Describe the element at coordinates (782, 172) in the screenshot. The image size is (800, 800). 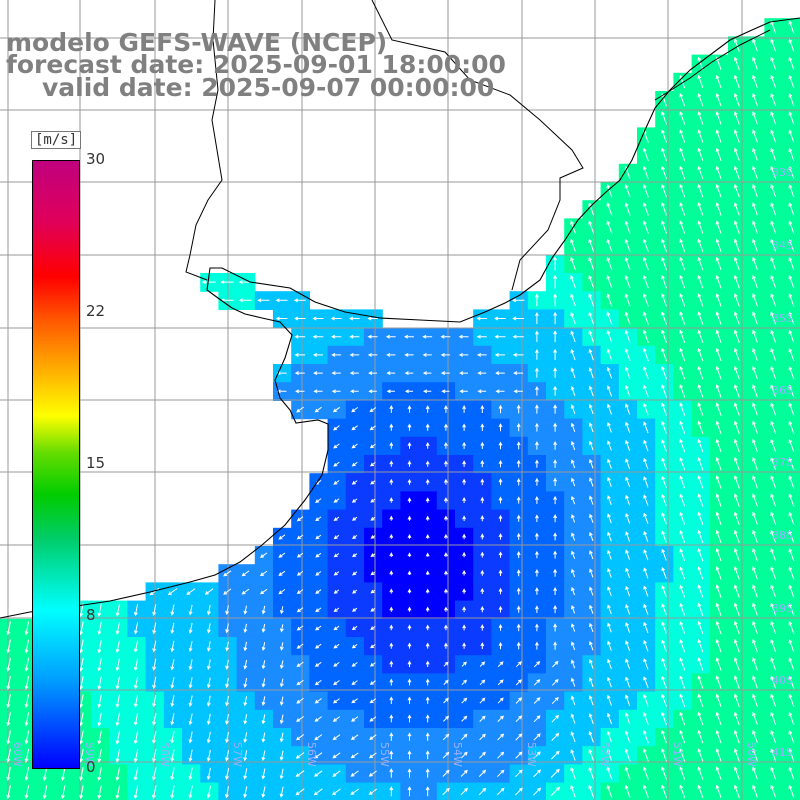
I see `latitude-label: 33S` at that location.